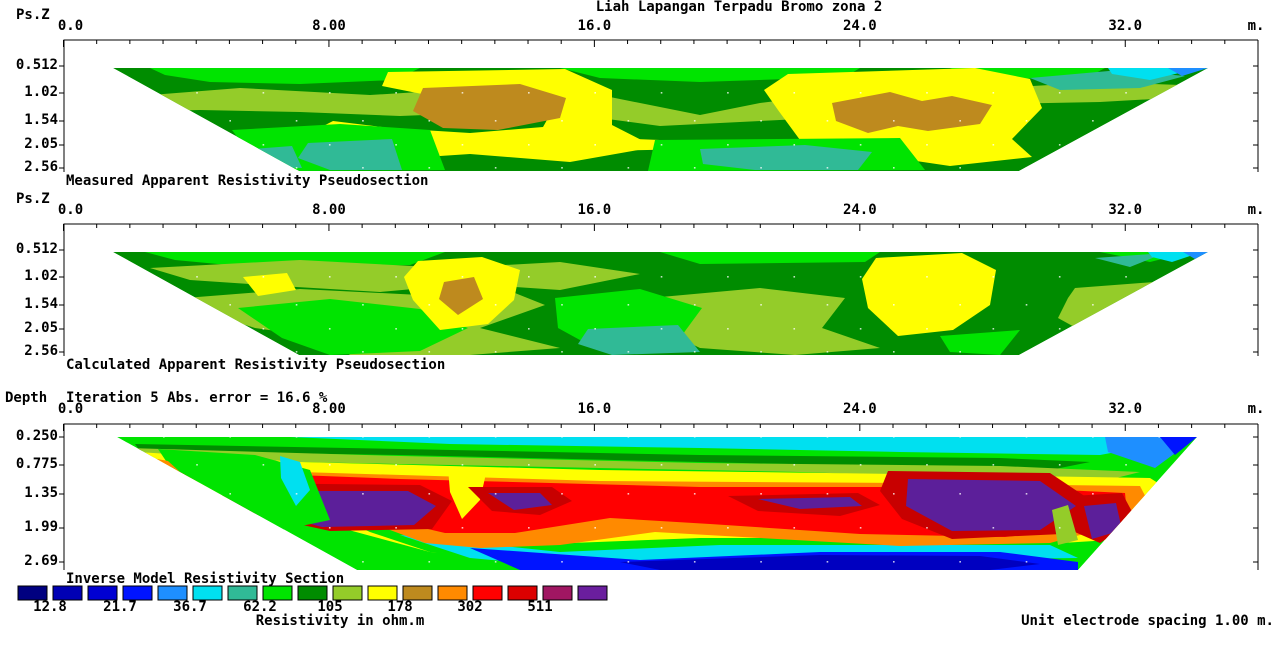 Image resolution: width=1280 pixels, height=652 pixels. What do you see at coordinates (41, 92) in the screenshot?
I see `measured-depth-label: 1.02` at bounding box center [41, 92].